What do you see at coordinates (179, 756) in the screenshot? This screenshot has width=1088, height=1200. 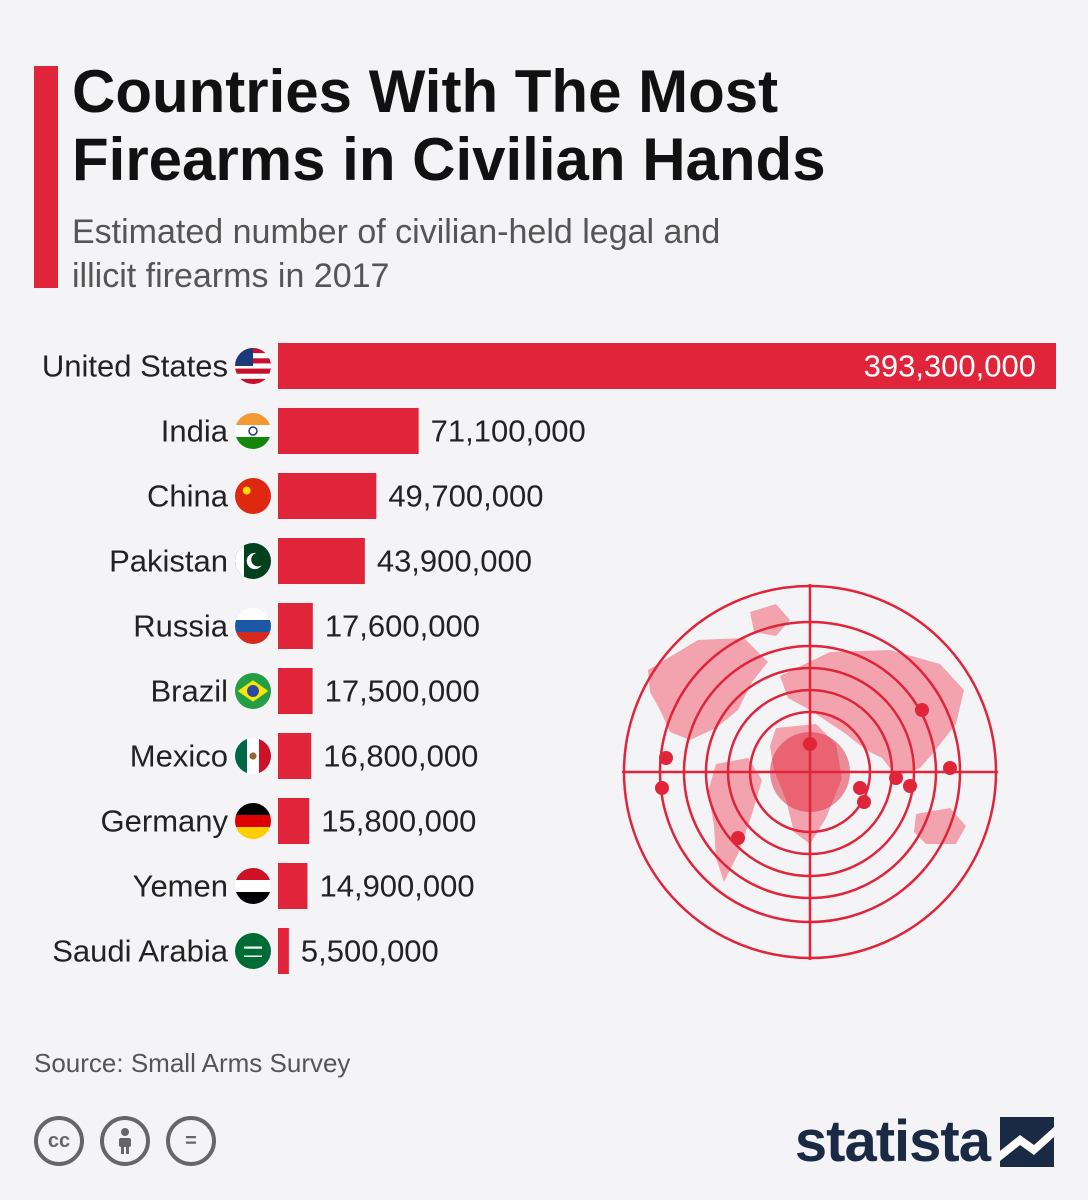 I see `category-label: Mexico` at bounding box center [179, 756].